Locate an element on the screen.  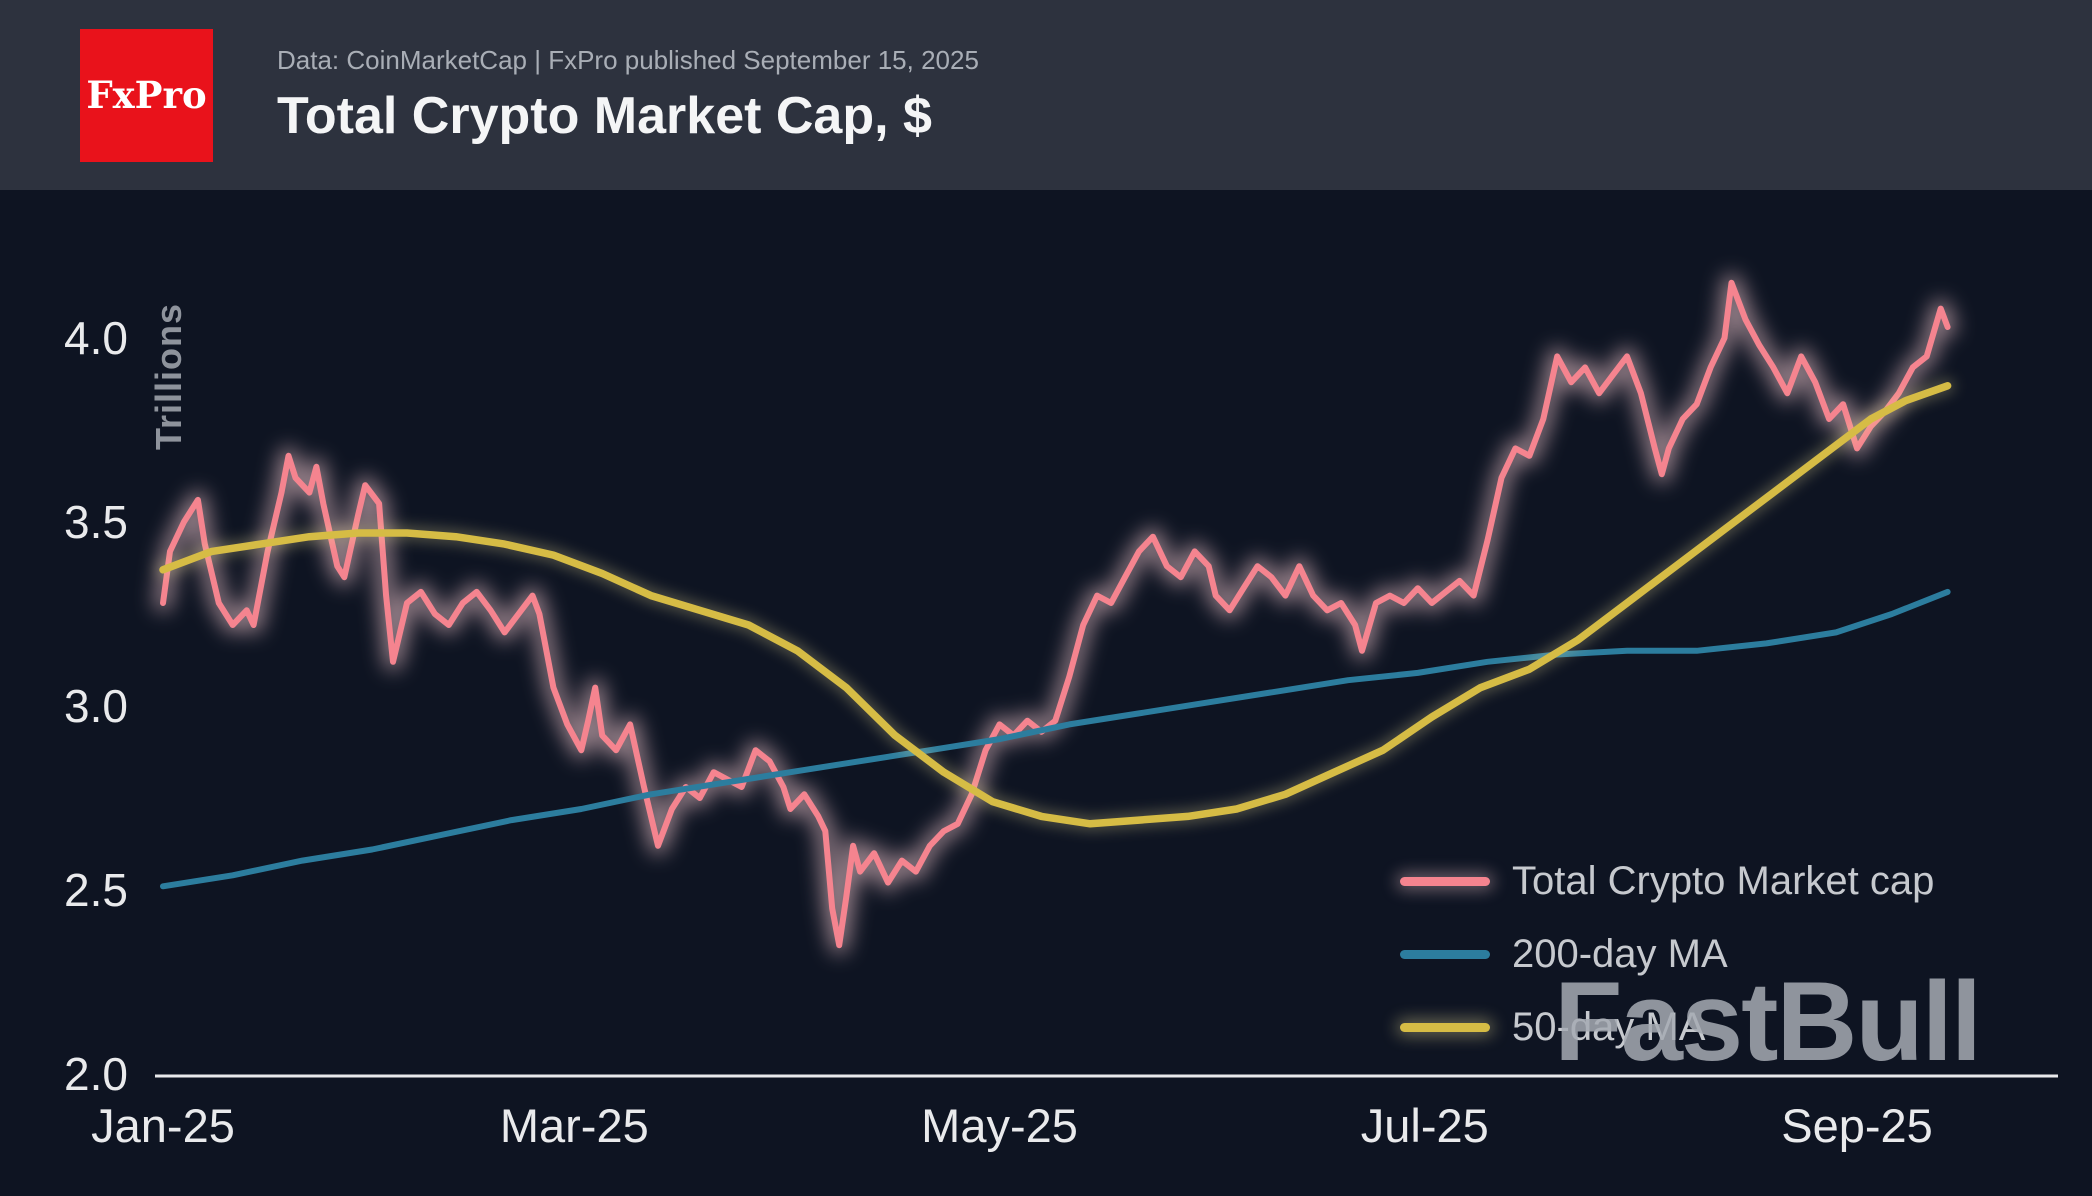
legend-item-50-day-ma: 50-day MA is located at coordinates (1667, 1027).